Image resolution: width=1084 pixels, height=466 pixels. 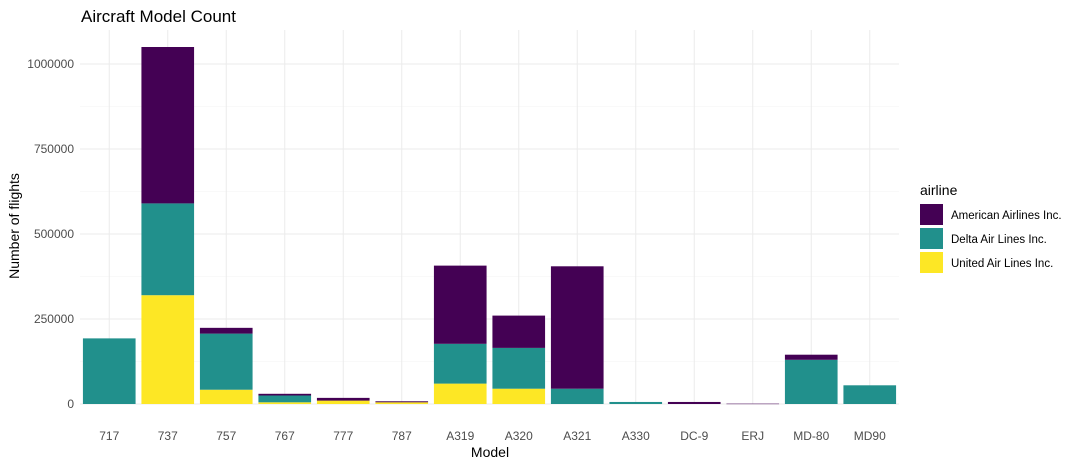 What do you see at coordinates (158, 16) in the screenshot?
I see `chart-title: Aircraft Model Count` at bounding box center [158, 16].